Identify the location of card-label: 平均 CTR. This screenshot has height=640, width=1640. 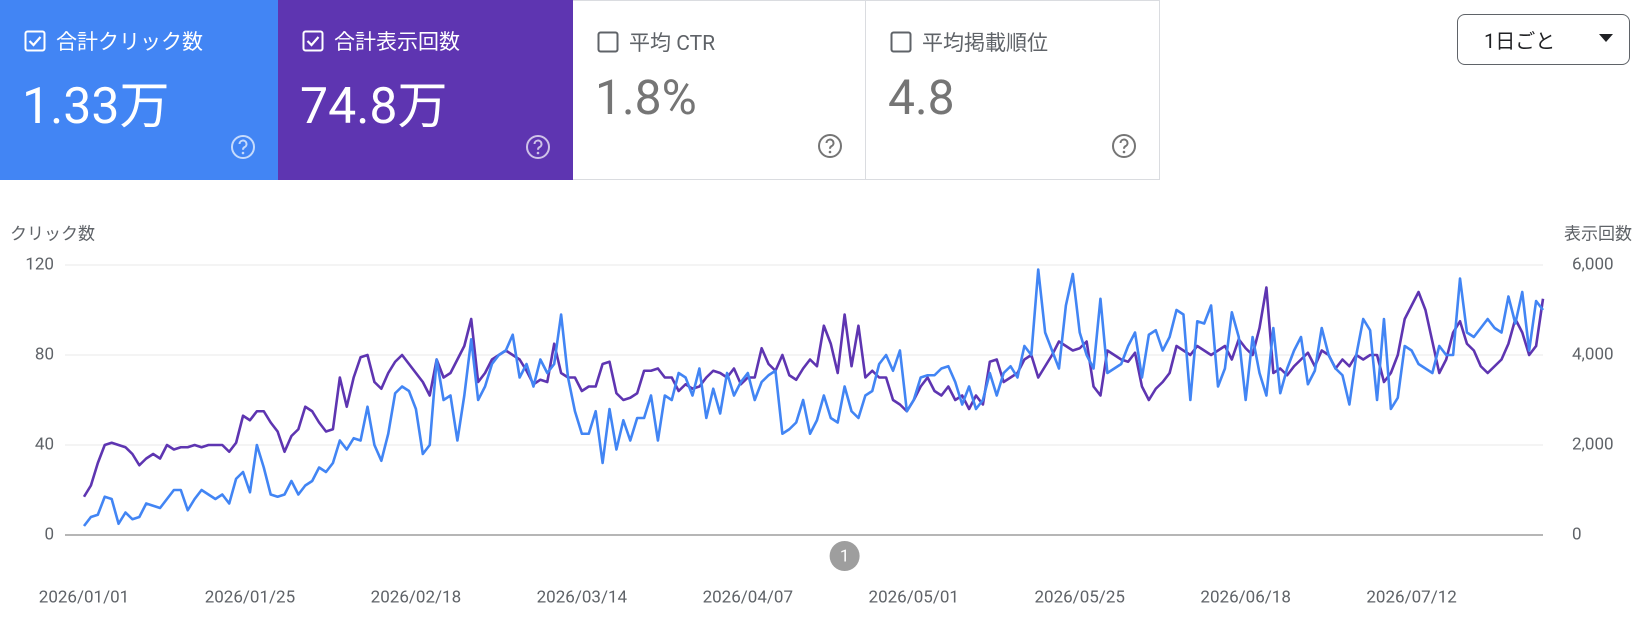
(672, 44).